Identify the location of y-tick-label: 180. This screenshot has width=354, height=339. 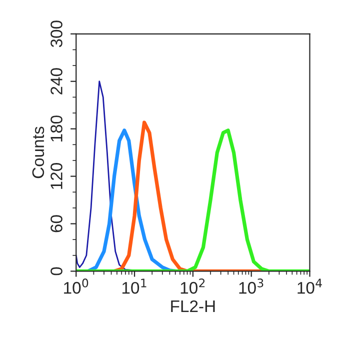
(56, 129).